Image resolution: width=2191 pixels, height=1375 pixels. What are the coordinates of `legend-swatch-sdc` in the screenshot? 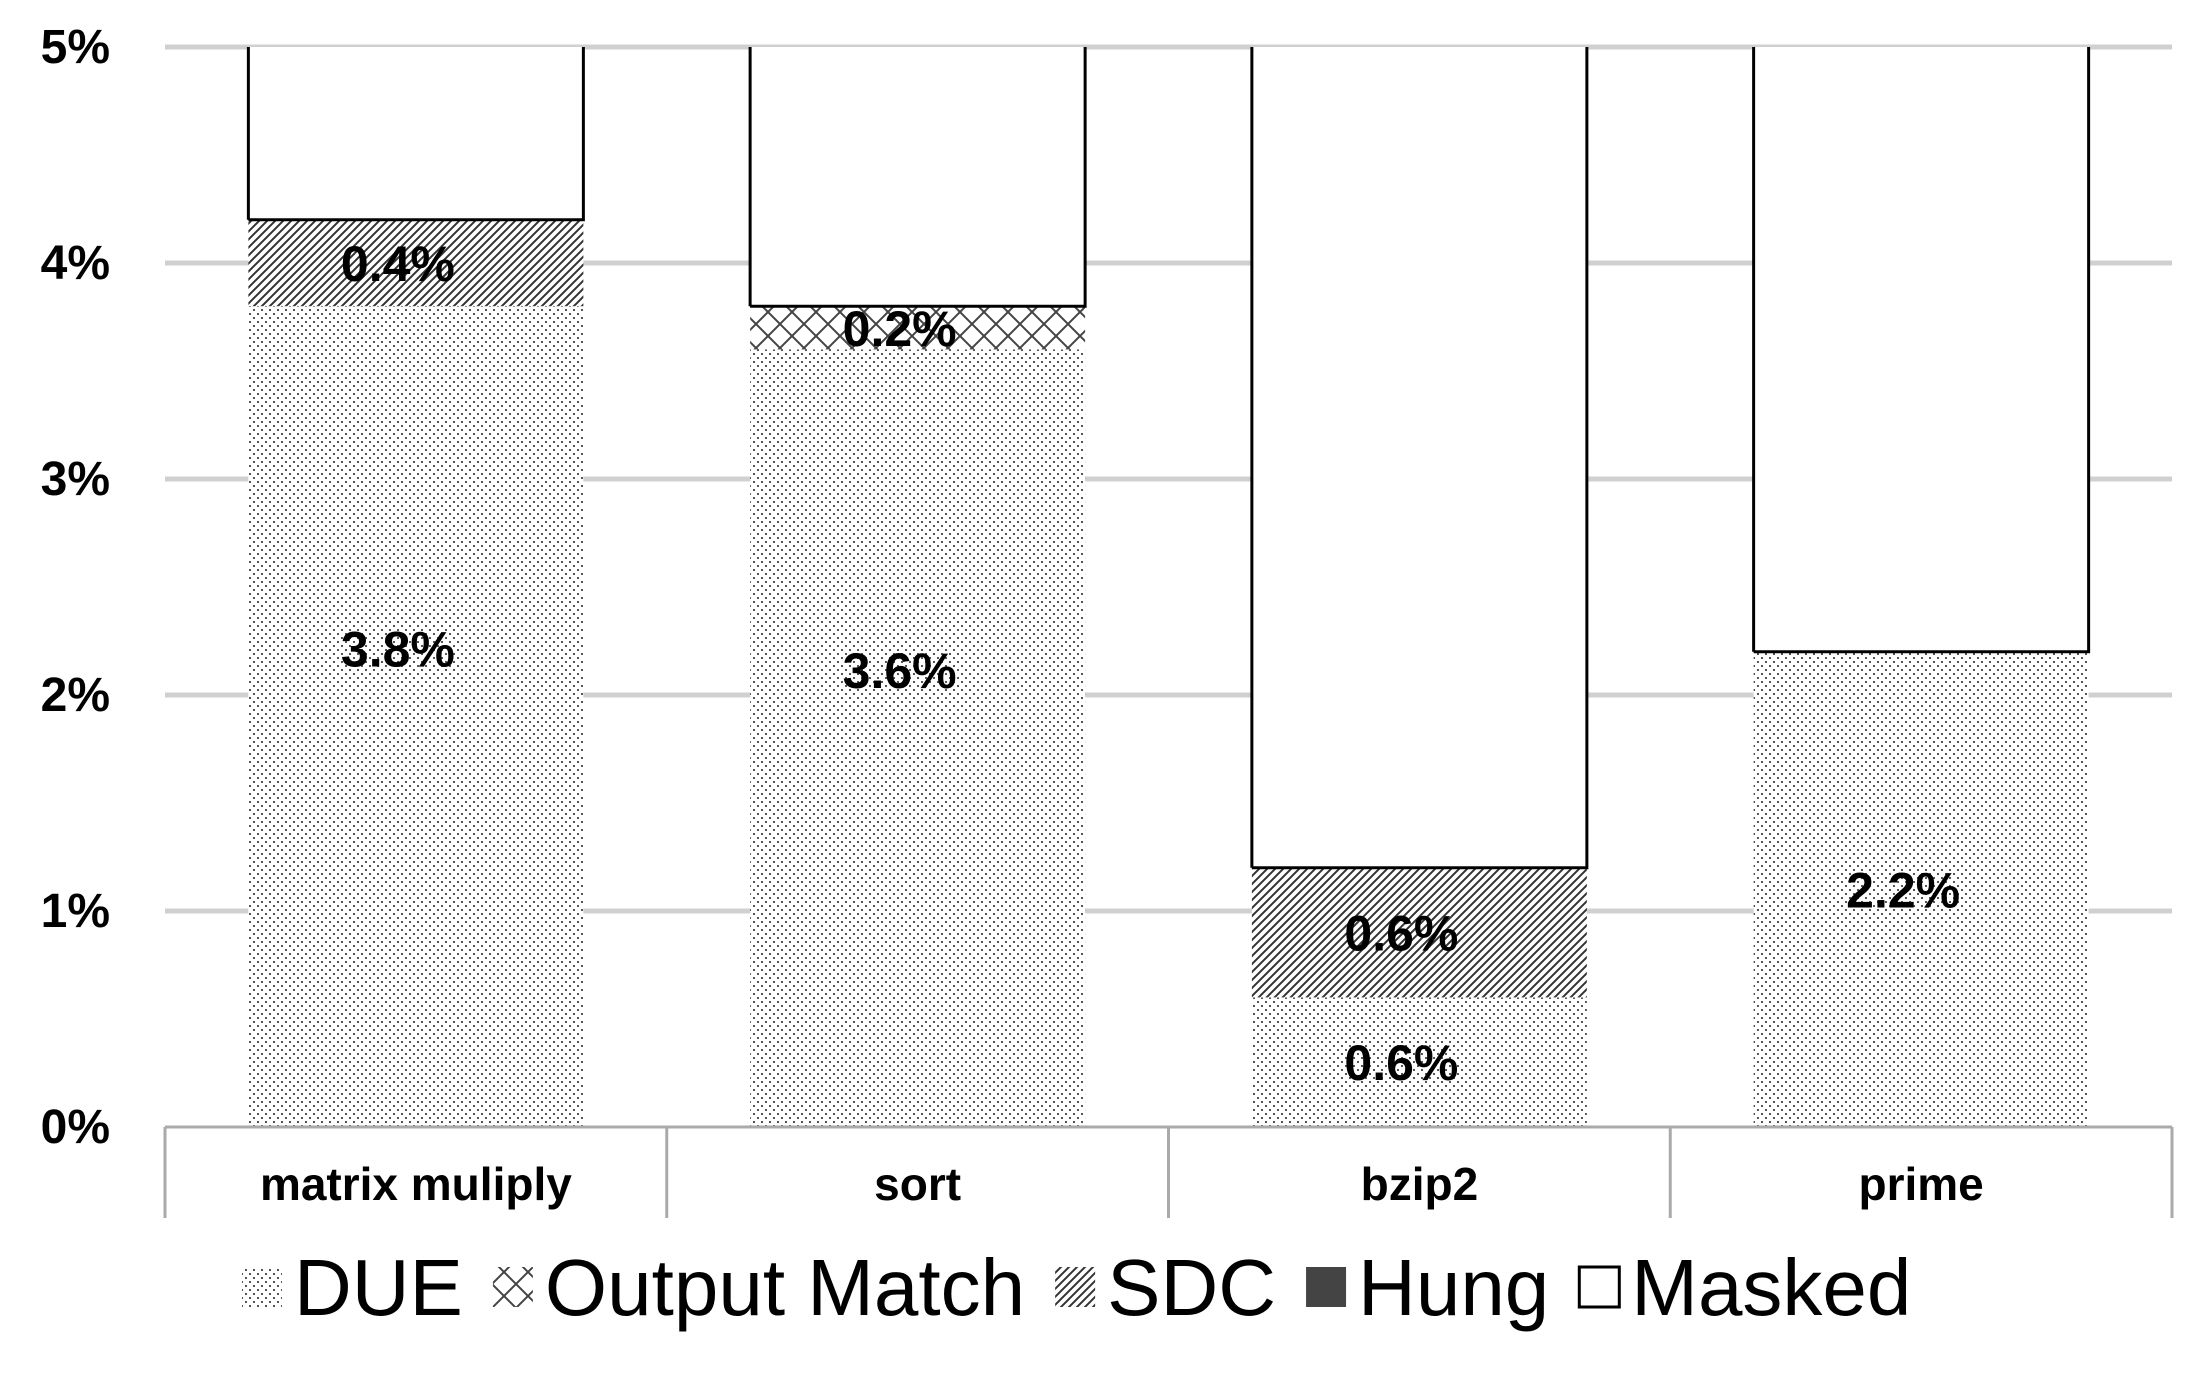 It's located at (1075, 1287).